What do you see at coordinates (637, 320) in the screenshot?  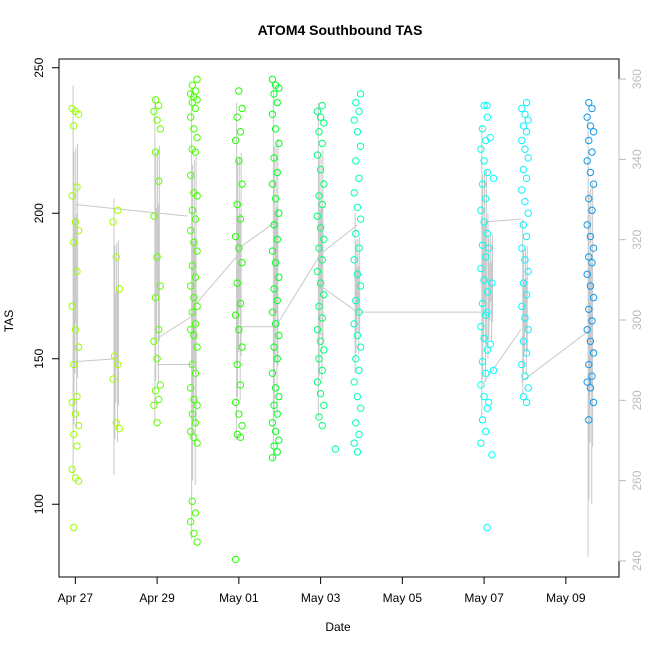 I see `right-y-tick-label: 300` at bounding box center [637, 320].